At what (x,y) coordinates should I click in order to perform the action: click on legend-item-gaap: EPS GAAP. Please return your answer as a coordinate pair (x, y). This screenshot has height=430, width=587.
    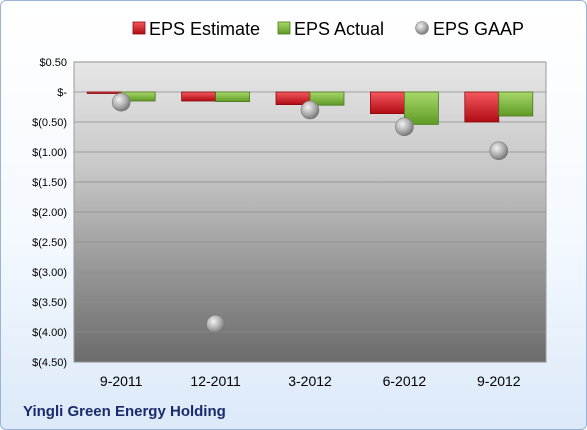
    Looking at the image, I should click on (469, 29).